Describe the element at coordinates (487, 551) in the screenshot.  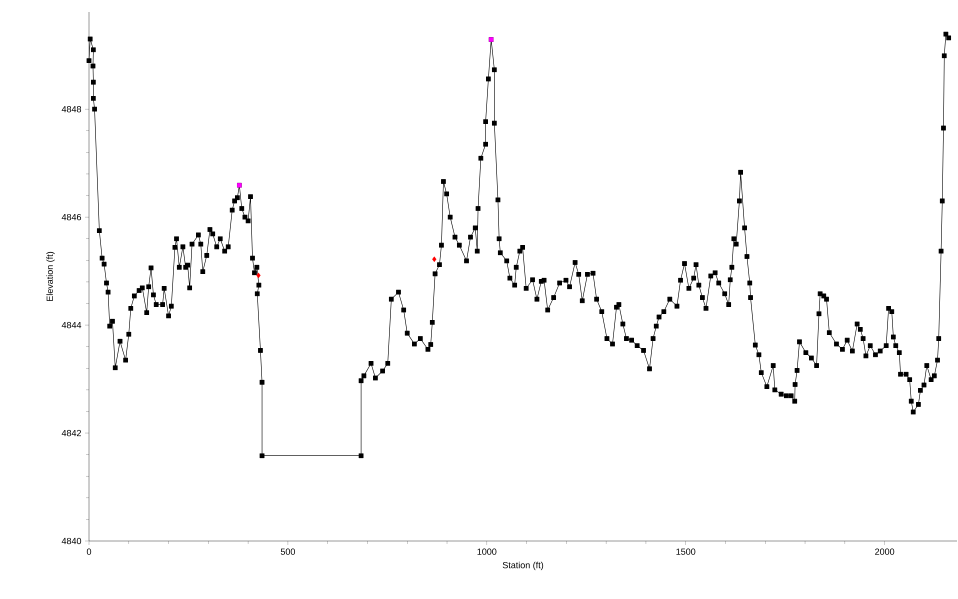
I see `x-tick-label: 1000` at that location.